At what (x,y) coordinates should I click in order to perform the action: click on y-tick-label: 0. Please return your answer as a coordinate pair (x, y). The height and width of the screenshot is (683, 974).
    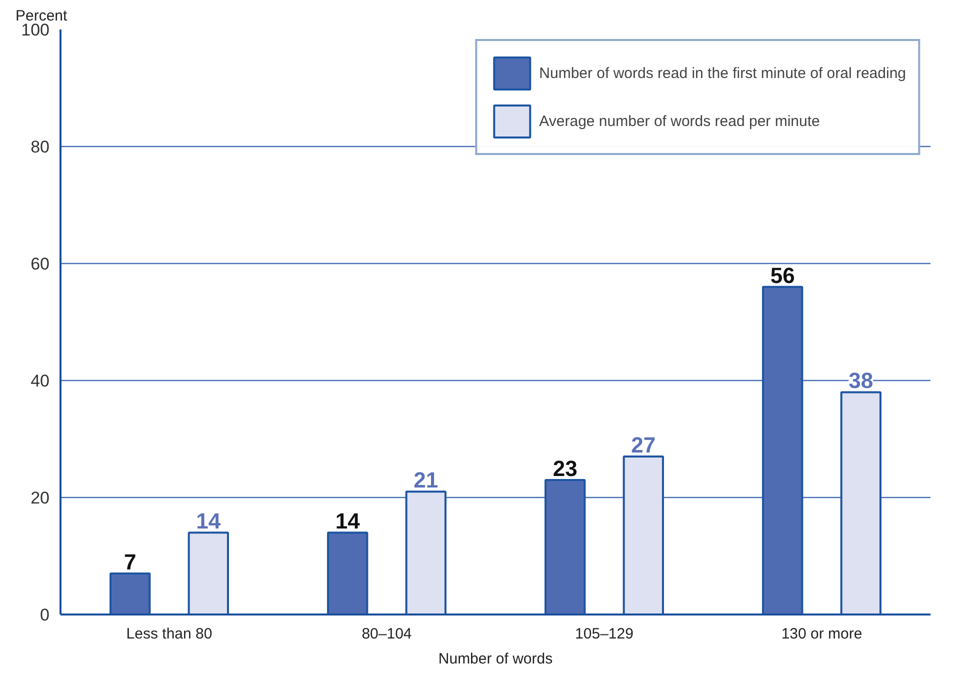
    Looking at the image, I should click on (45, 615).